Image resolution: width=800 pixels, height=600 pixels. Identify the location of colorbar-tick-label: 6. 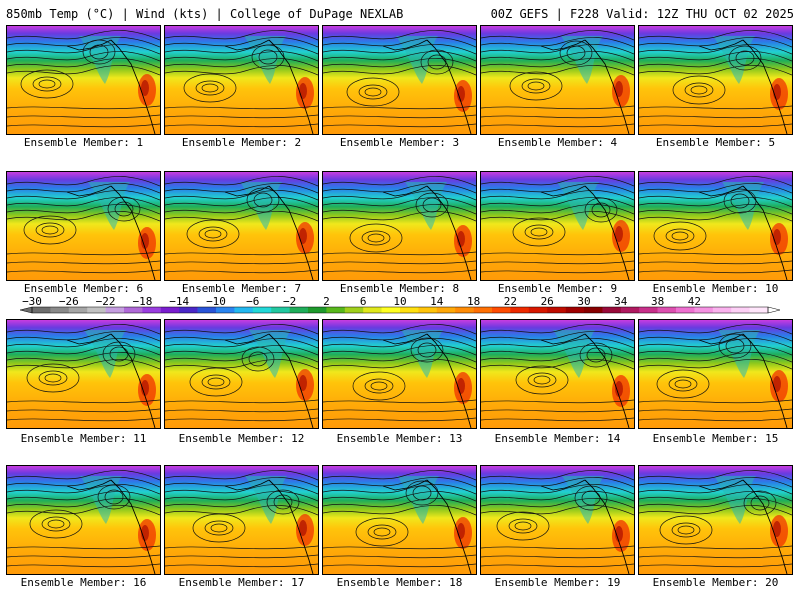
(363, 302).